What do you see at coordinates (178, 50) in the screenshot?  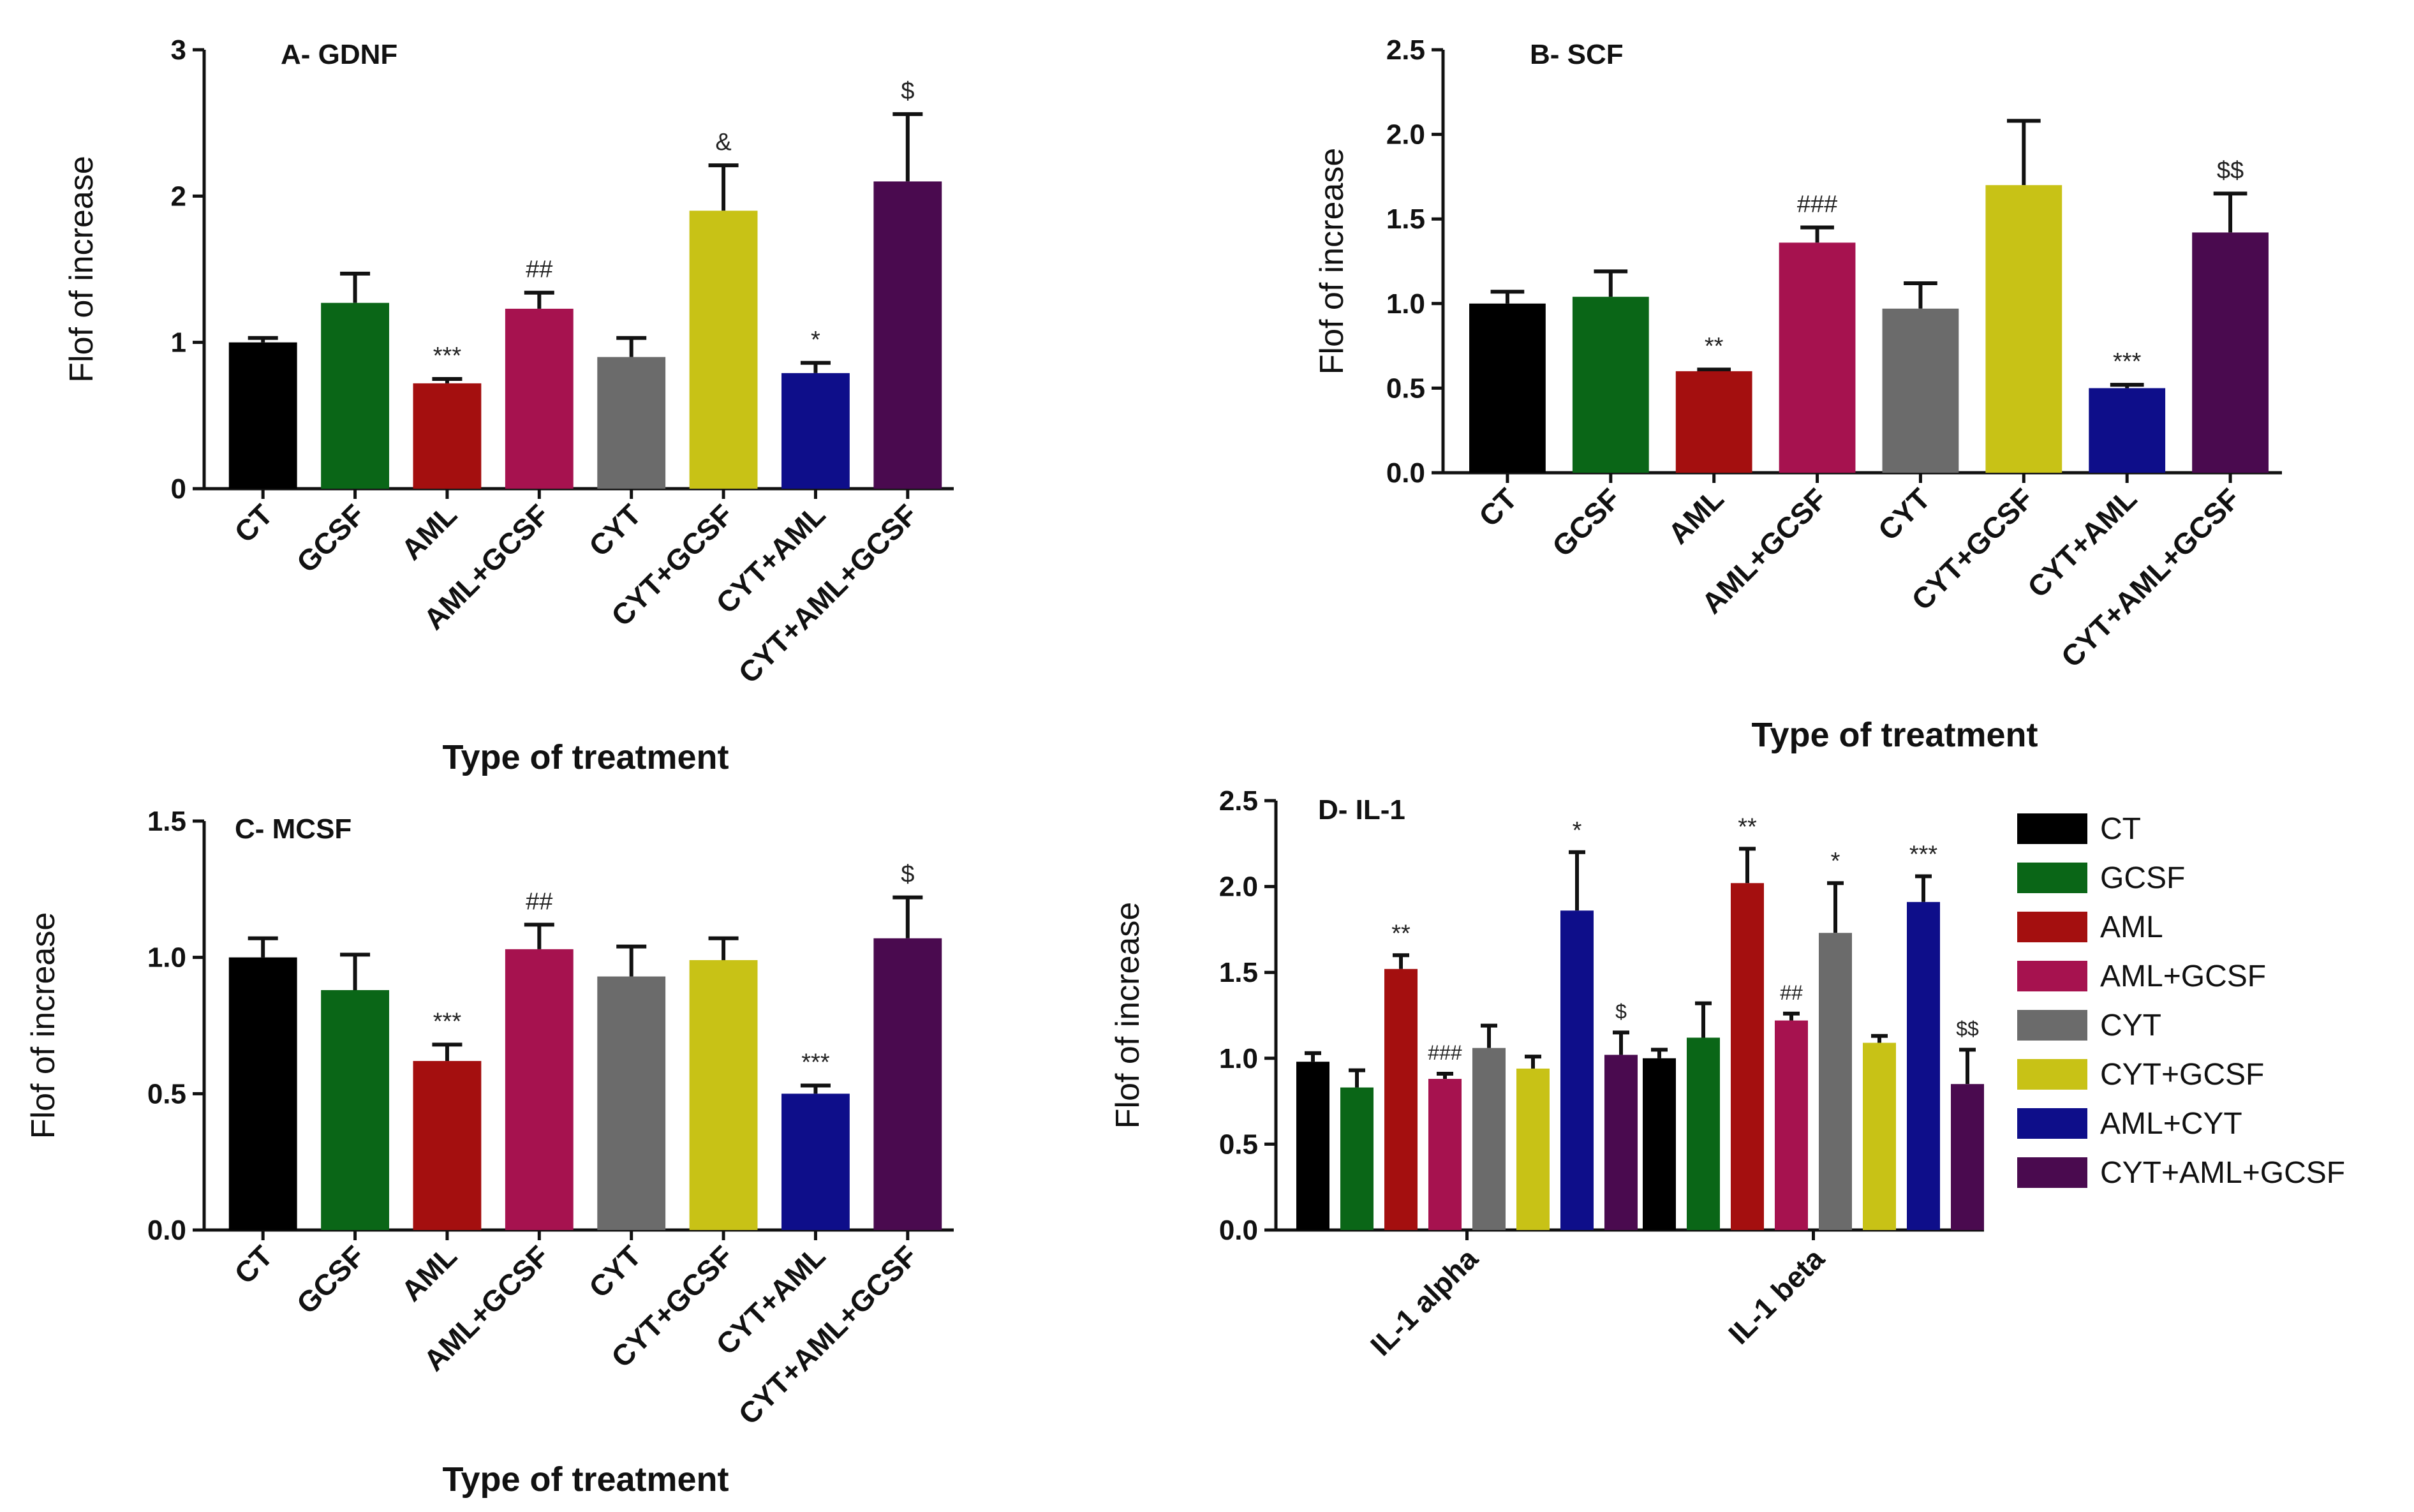 I see `y-tick-label: 3` at bounding box center [178, 50].